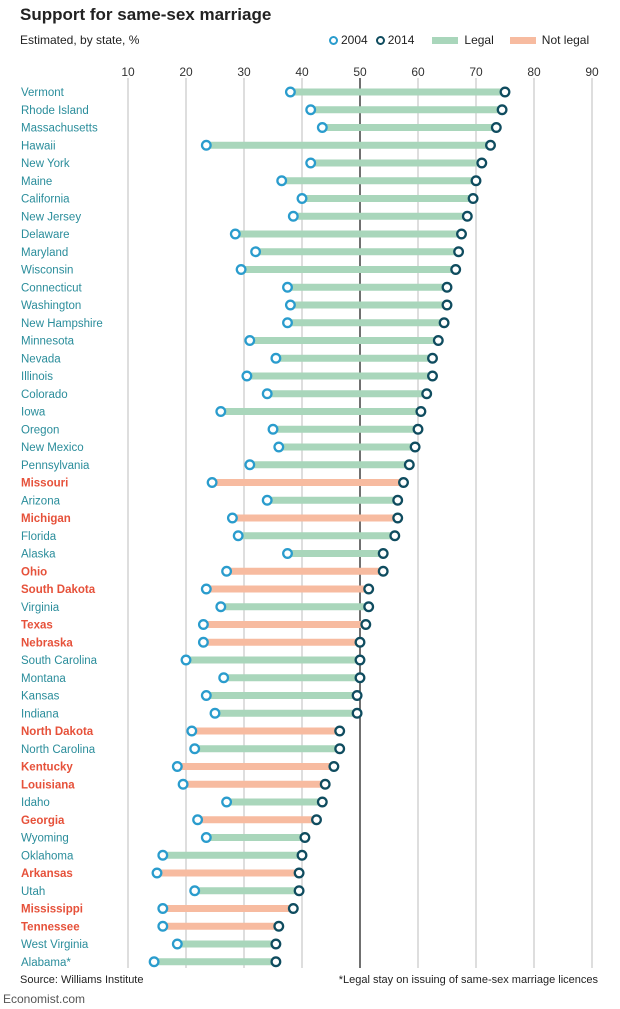 This screenshot has width=620, height=1009. I want to click on state-label: Maryland, so click(44, 253).